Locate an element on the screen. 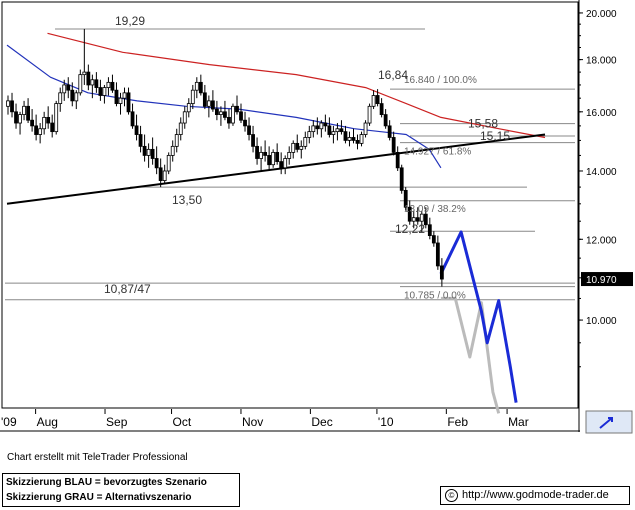 The image size is (635, 510). x-tick-label: Dec is located at coordinates (321, 422).